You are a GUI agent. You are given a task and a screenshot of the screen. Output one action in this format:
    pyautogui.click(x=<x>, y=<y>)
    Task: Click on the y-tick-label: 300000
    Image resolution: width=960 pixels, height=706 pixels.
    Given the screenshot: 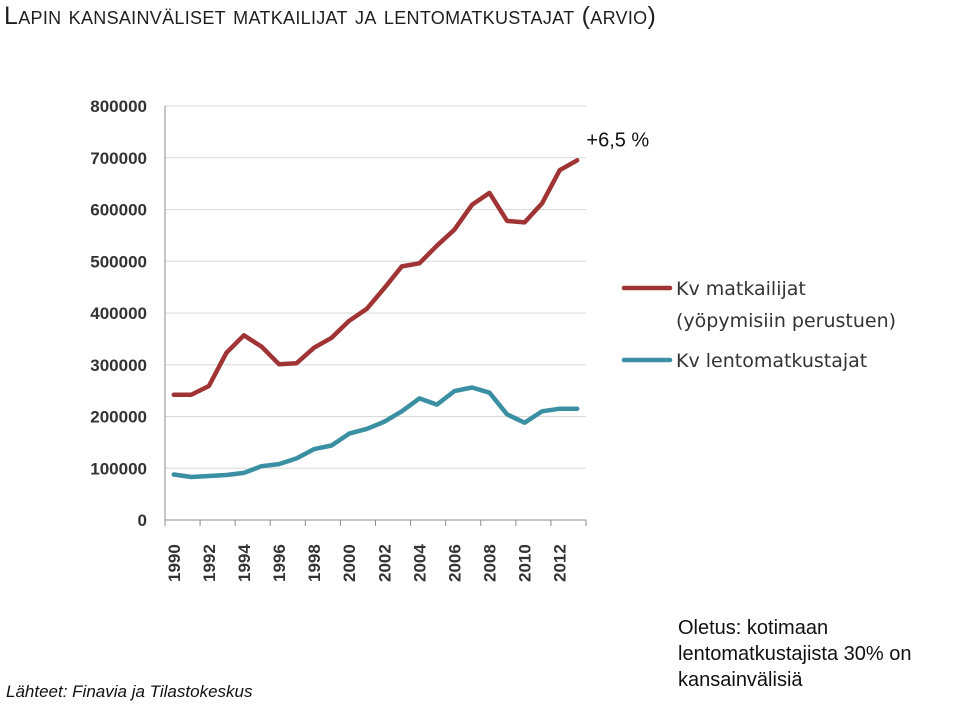 What is the action you would take?
    pyautogui.click(x=118, y=365)
    